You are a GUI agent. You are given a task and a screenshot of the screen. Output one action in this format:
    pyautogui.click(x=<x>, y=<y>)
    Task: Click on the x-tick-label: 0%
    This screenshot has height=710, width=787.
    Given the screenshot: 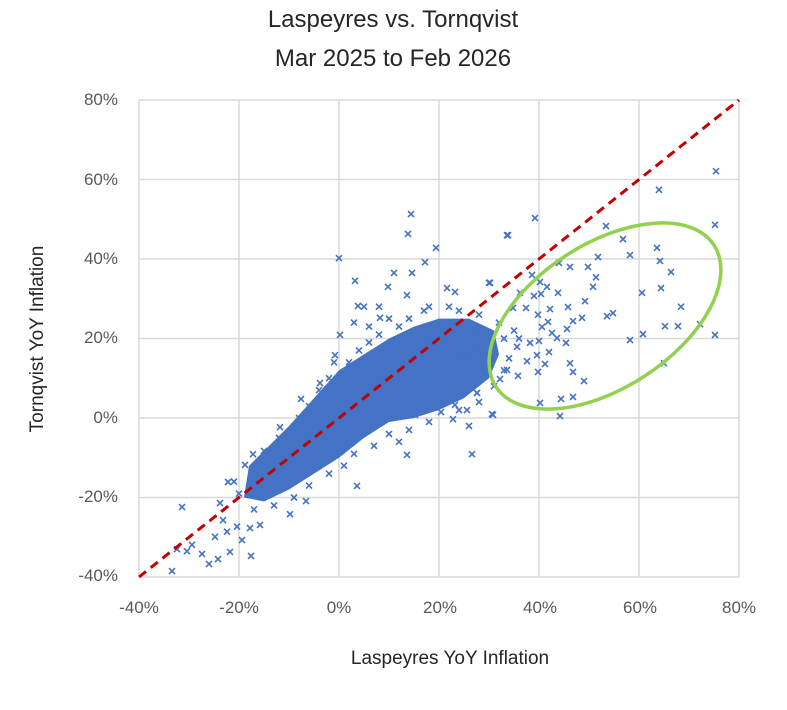 What is the action you would take?
    pyautogui.click(x=339, y=607)
    